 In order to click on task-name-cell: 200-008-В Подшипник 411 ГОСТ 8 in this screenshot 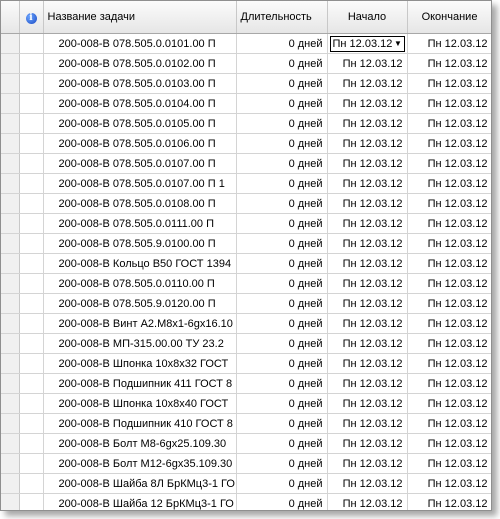, I will do `click(140, 383)`.